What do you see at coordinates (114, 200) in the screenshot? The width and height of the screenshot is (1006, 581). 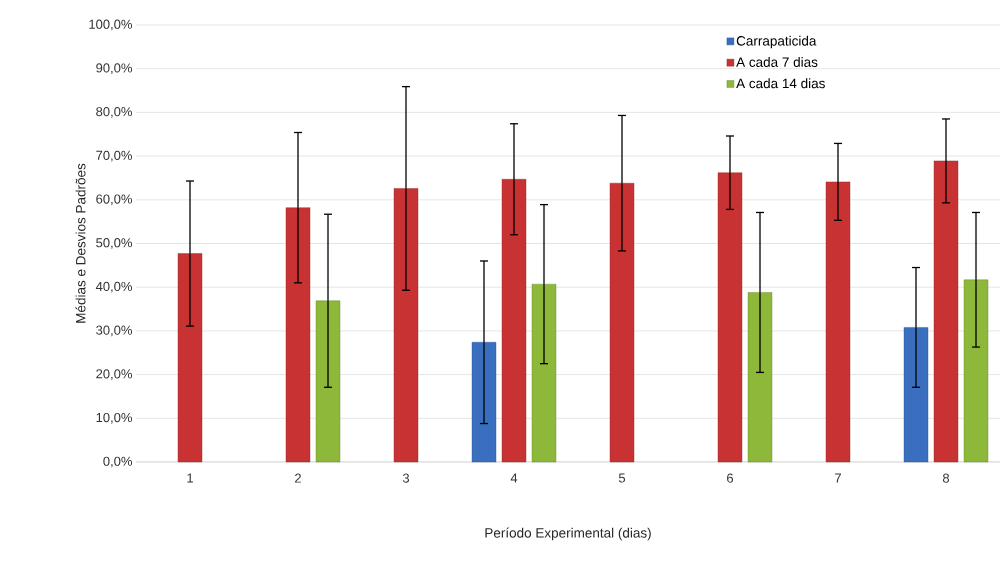 I see `y-tick-label: 60,0%` at bounding box center [114, 200].